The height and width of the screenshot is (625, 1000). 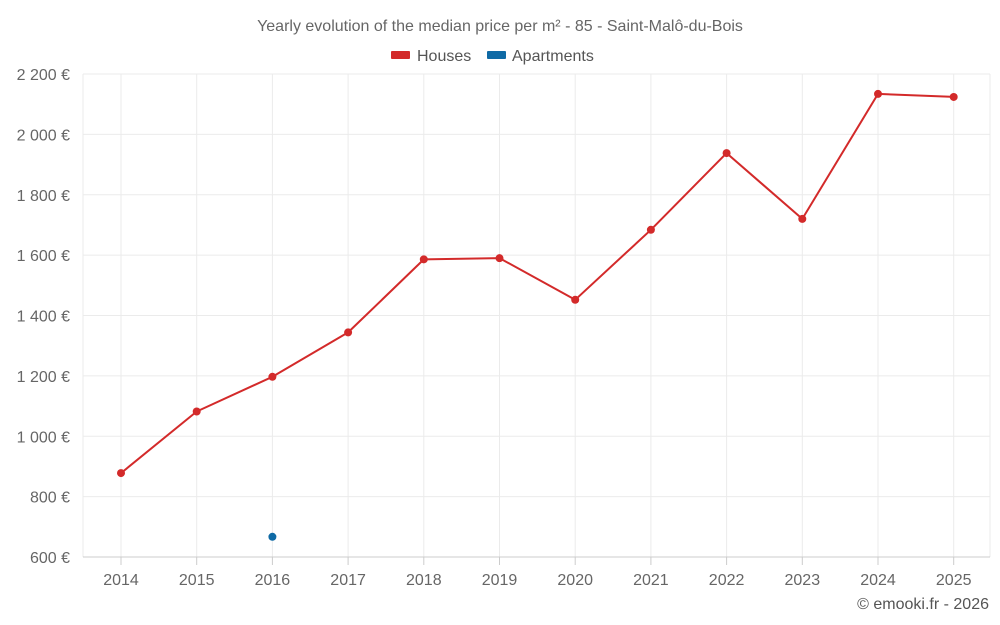 I want to click on y-tick-label: 1 400 €, so click(x=43, y=317).